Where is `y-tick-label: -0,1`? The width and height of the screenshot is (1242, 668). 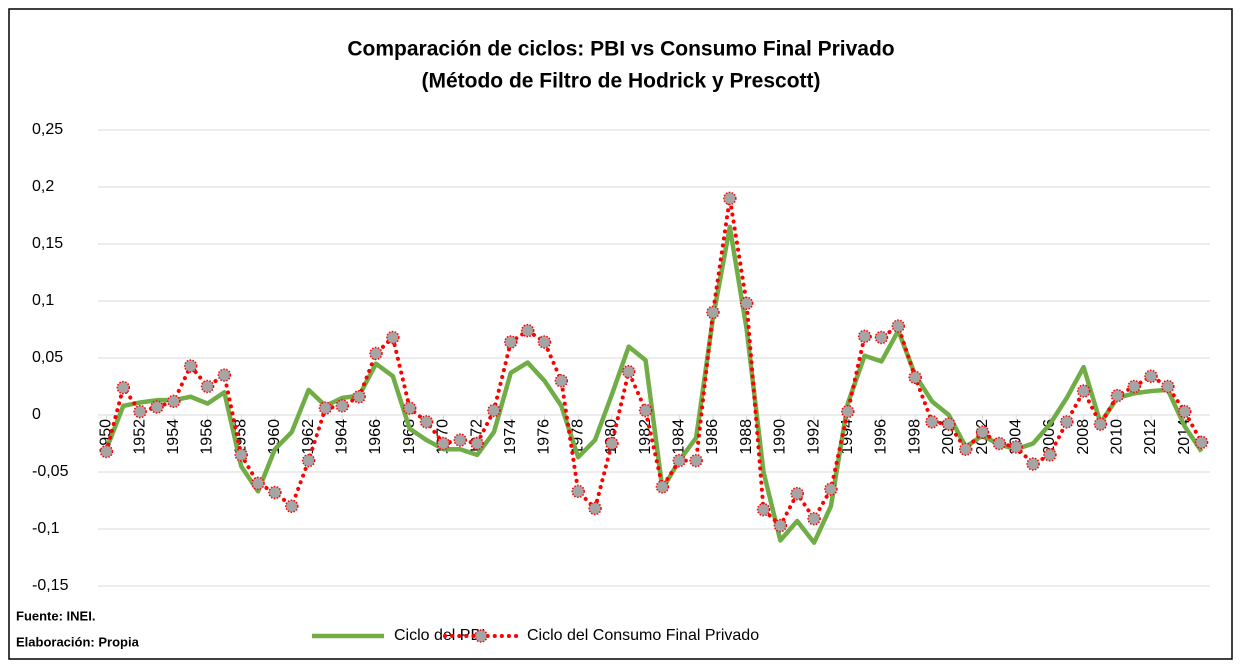
y-tick-label: -0,1 is located at coordinates (46, 528).